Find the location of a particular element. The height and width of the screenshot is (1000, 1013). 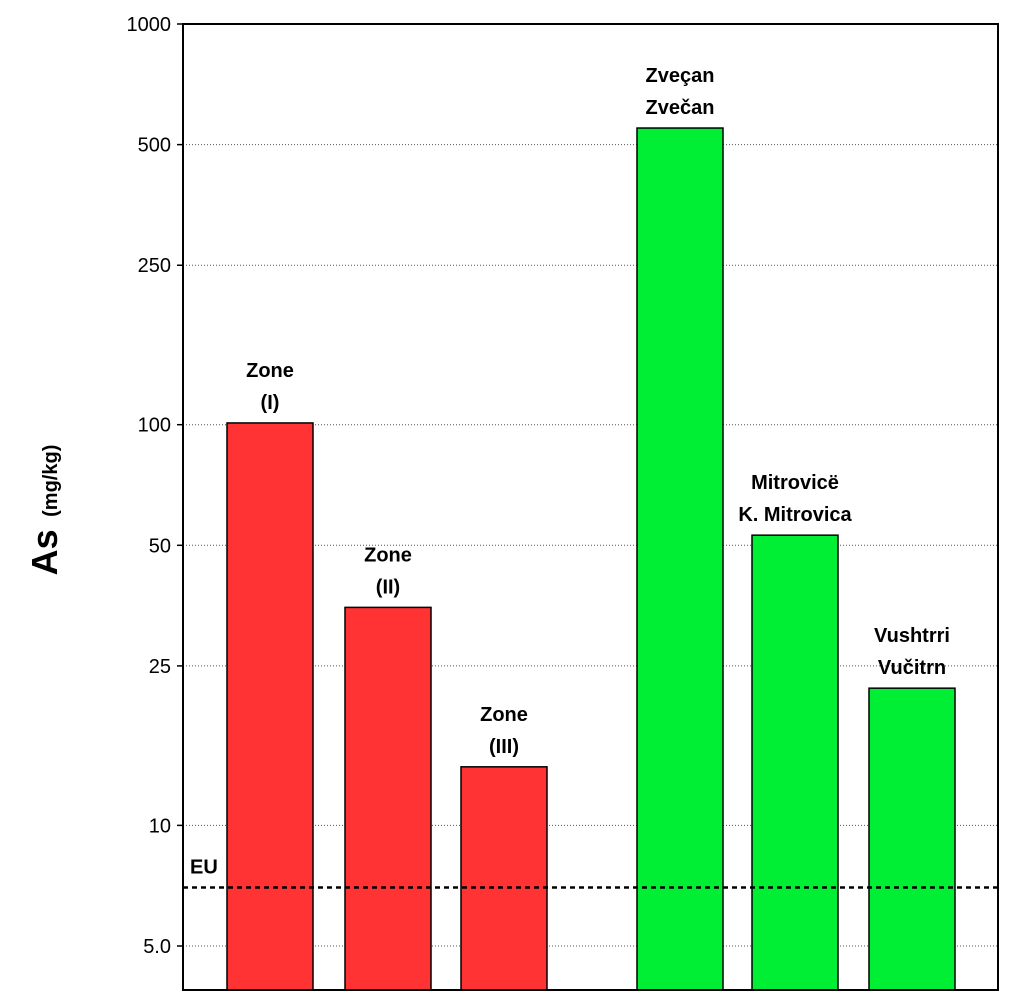

y-tick-label: 250 is located at coordinates (154, 266).